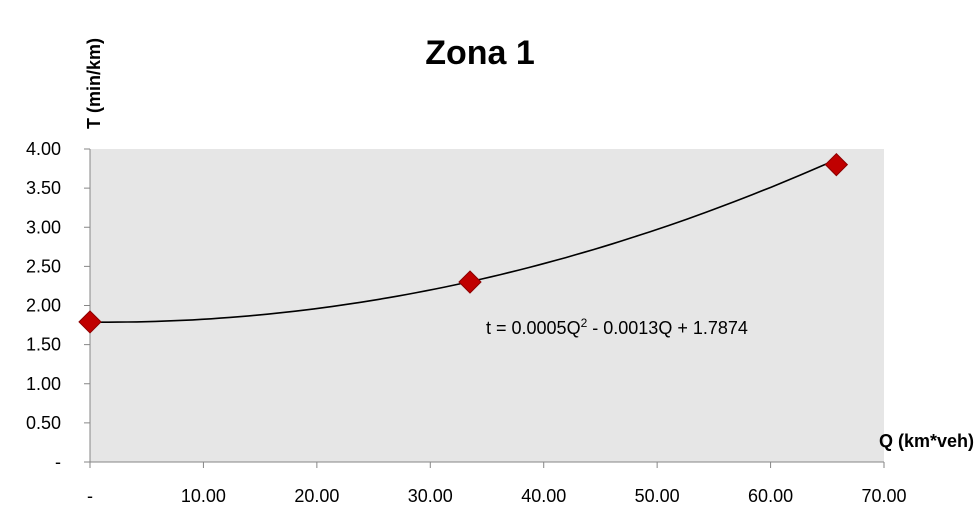 The width and height of the screenshot is (977, 508). I want to click on y-tick-label: 2.00, so click(43, 306).